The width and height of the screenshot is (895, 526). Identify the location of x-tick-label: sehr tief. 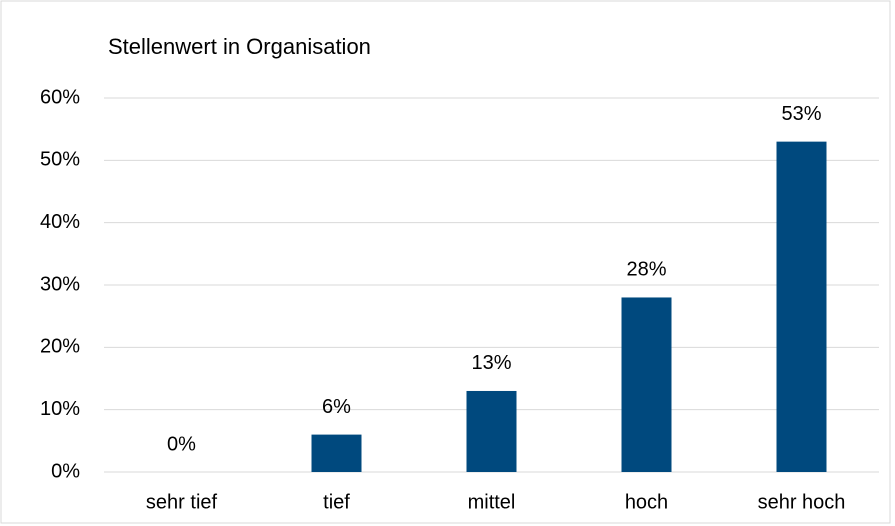
(182, 502).